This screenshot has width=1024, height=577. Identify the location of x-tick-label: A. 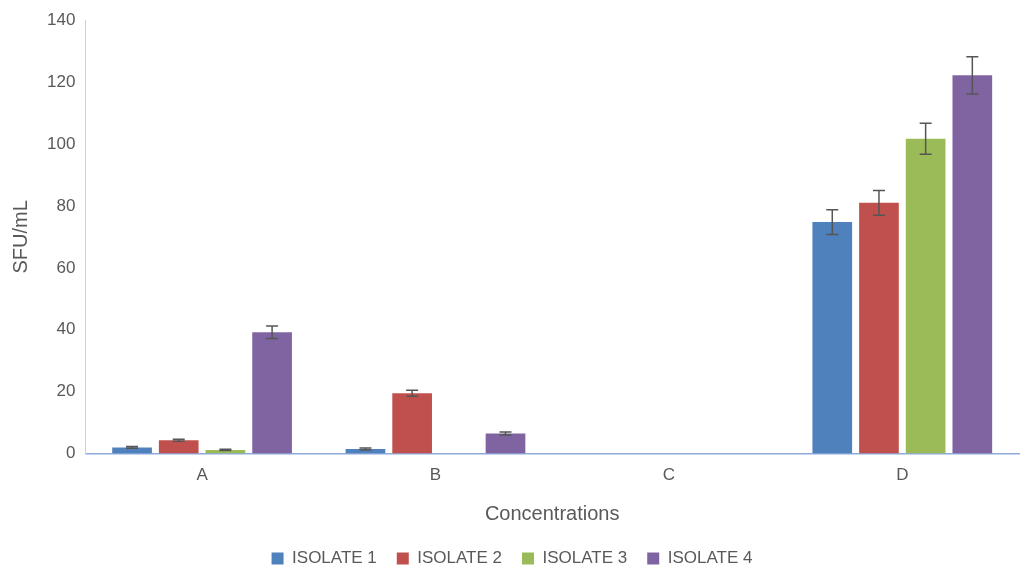
(202, 475).